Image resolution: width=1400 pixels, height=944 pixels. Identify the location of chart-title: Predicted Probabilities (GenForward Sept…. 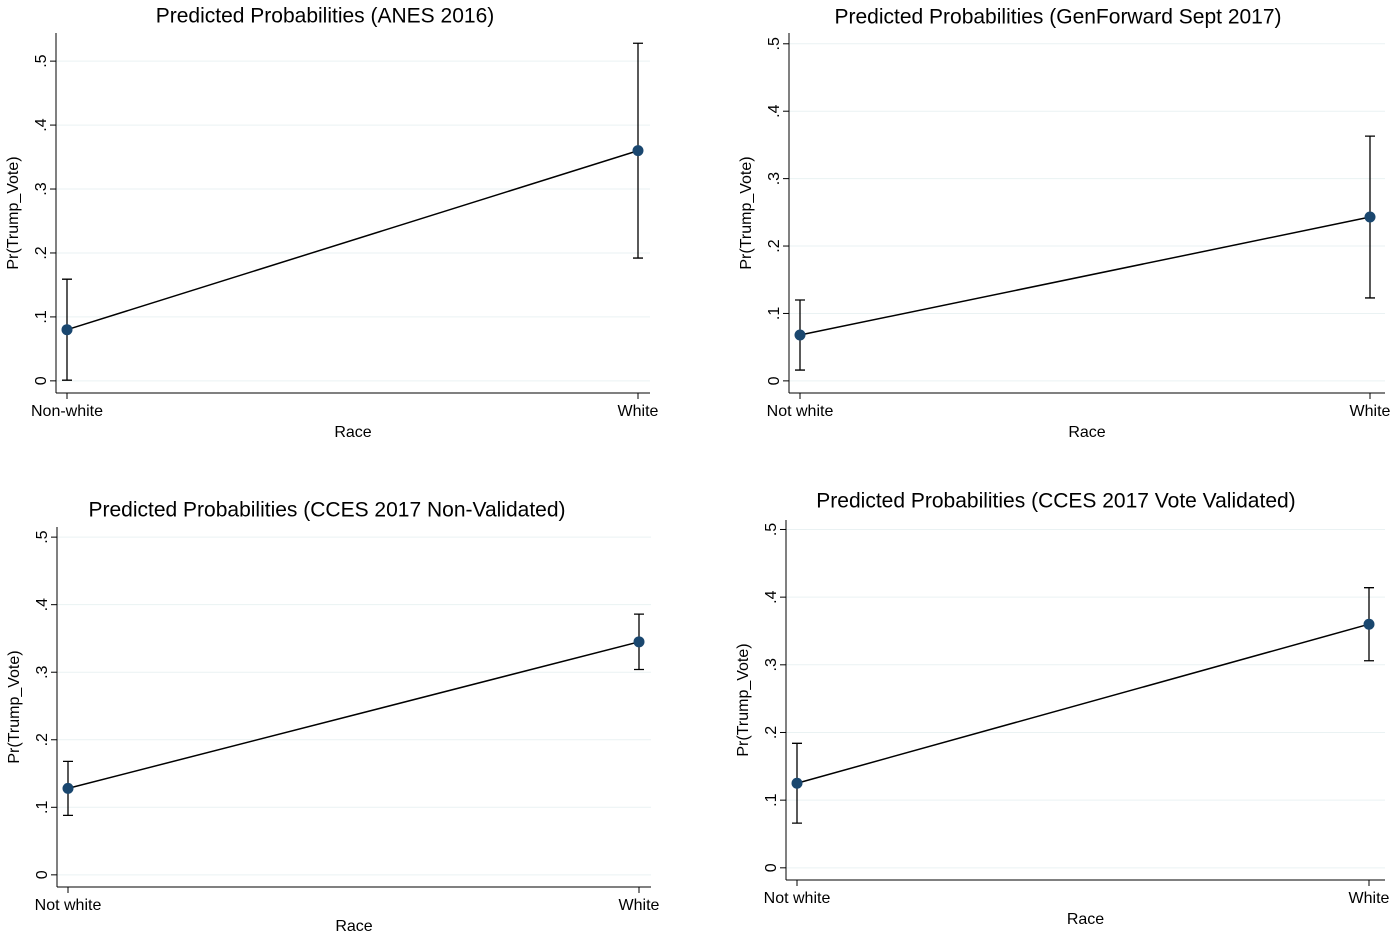
(1057, 17).